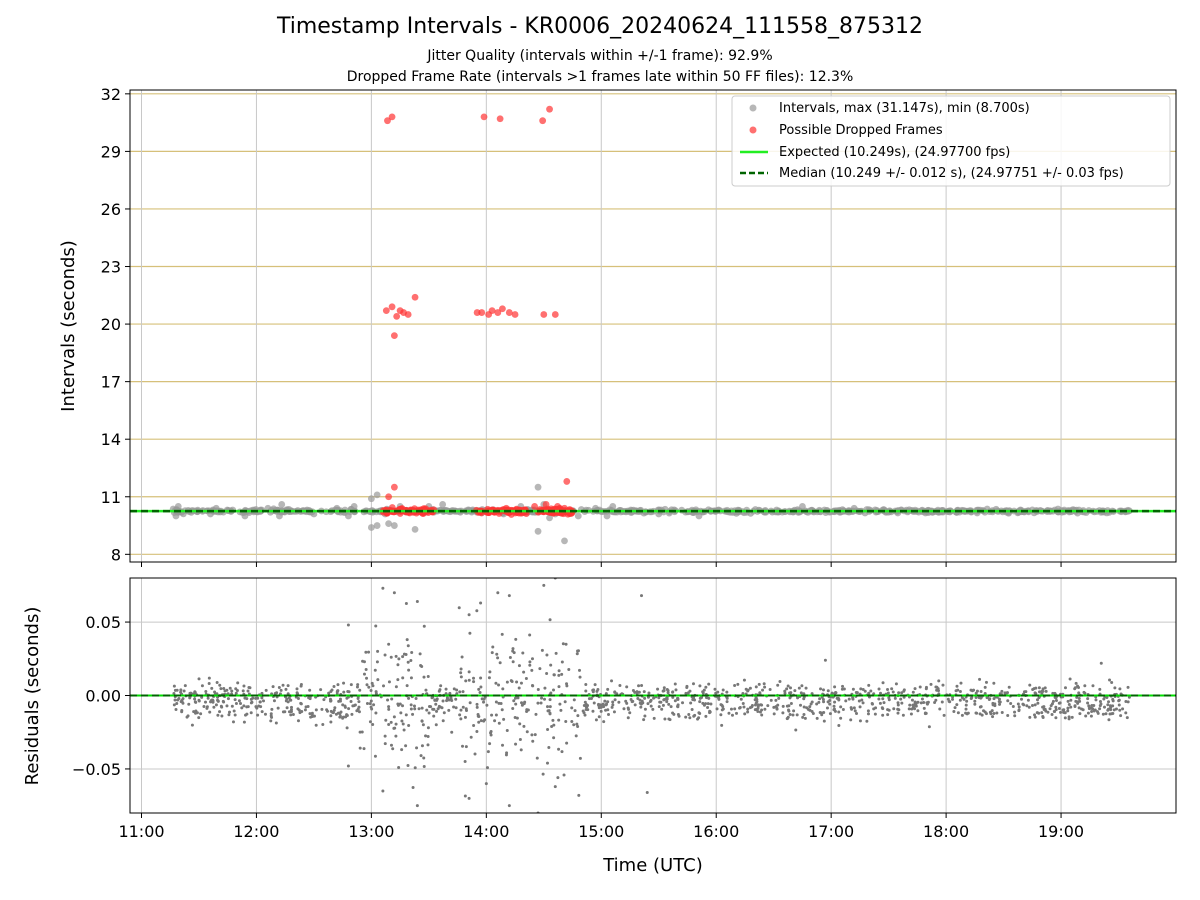 The width and height of the screenshot is (1200, 900). I want to click on x-tick-label: 15:00, so click(601, 831).